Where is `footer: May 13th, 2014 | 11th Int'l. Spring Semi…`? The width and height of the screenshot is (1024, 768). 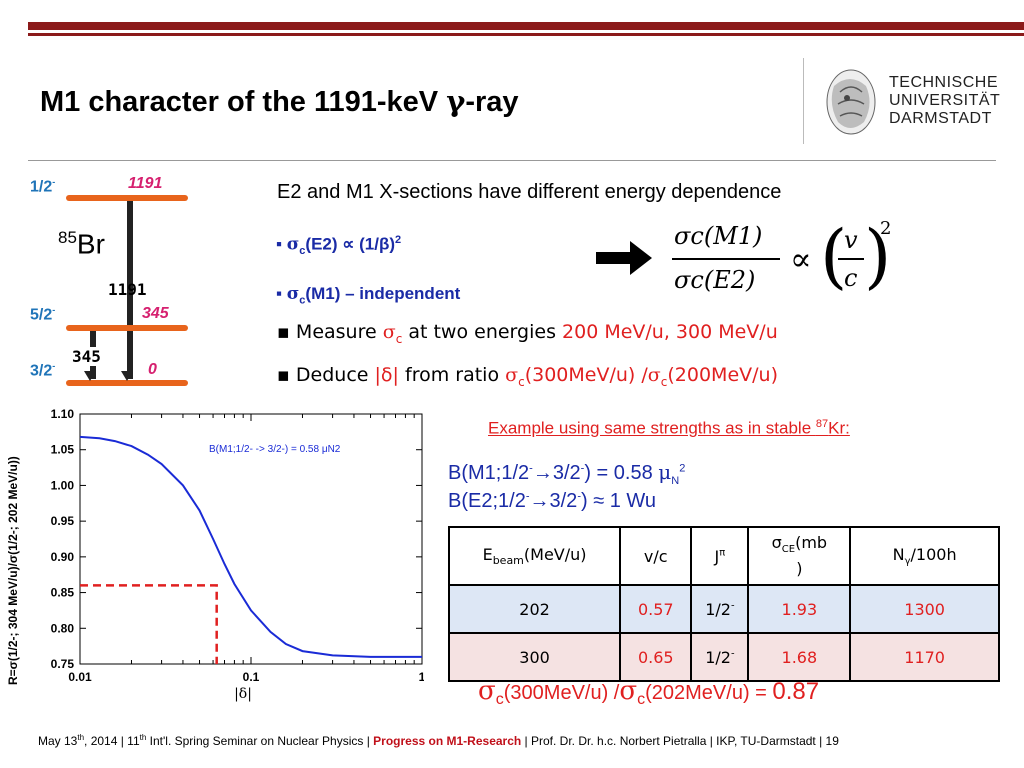
footer: May 13th, 2014 | 11th Int'l. Spring Semi… is located at coordinates (438, 740).